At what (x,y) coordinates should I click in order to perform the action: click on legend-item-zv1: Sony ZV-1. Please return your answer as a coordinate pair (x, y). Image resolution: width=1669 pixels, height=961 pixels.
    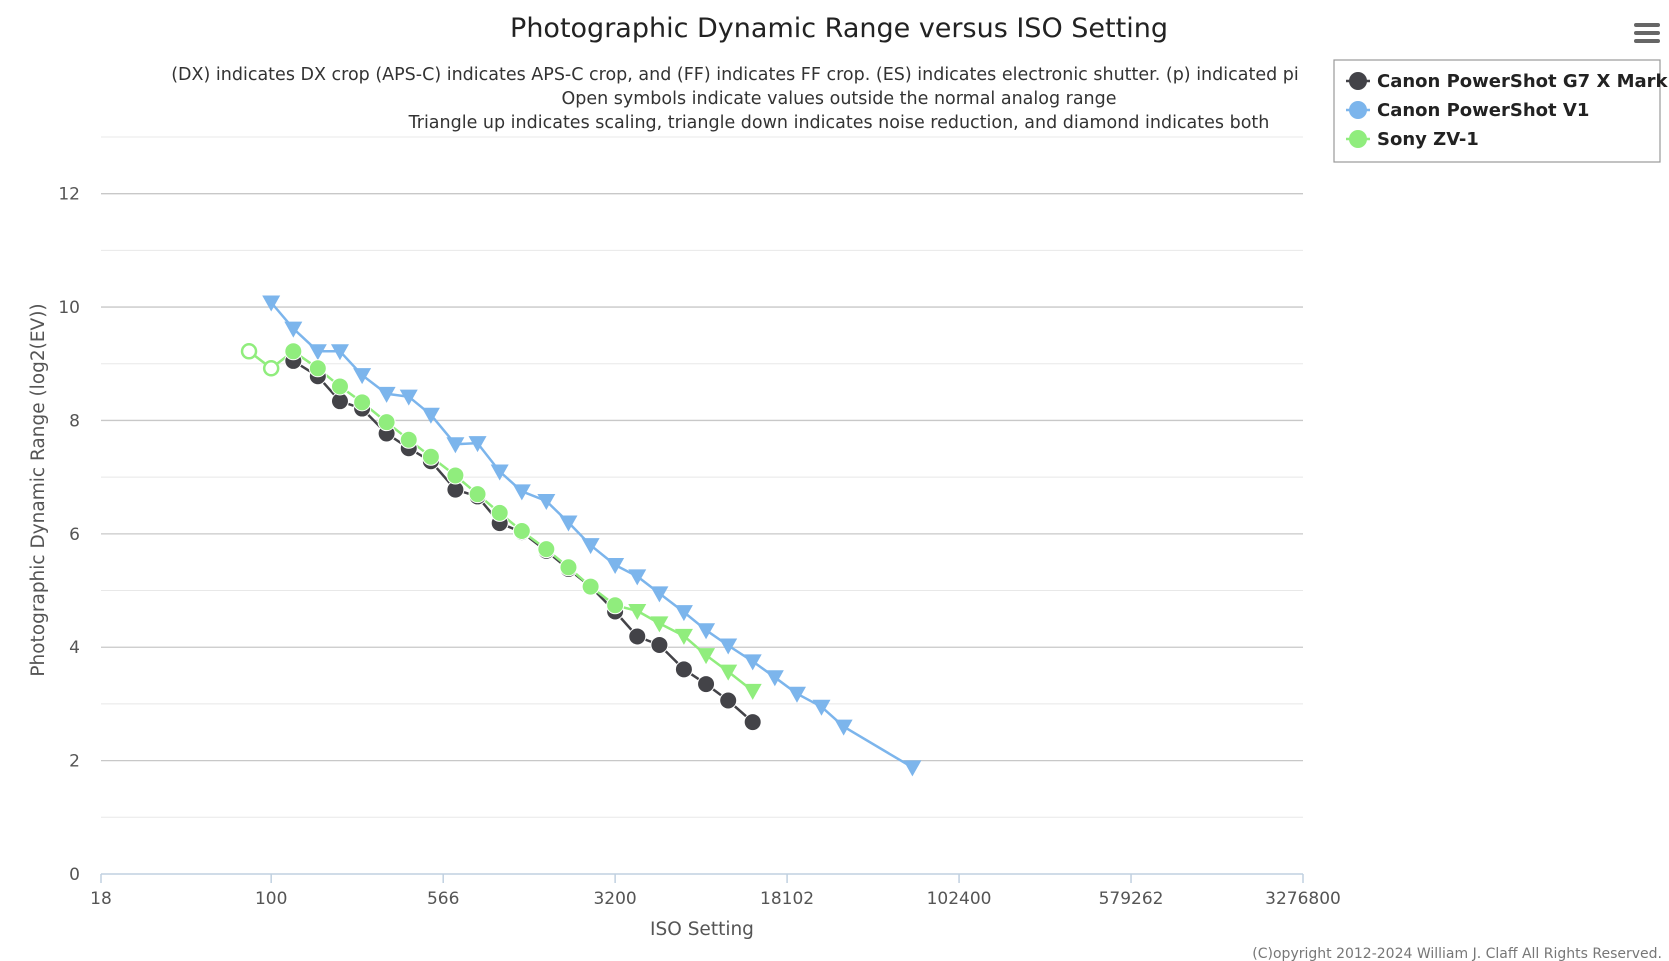
    Looking at the image, I should click on (1412, 139).